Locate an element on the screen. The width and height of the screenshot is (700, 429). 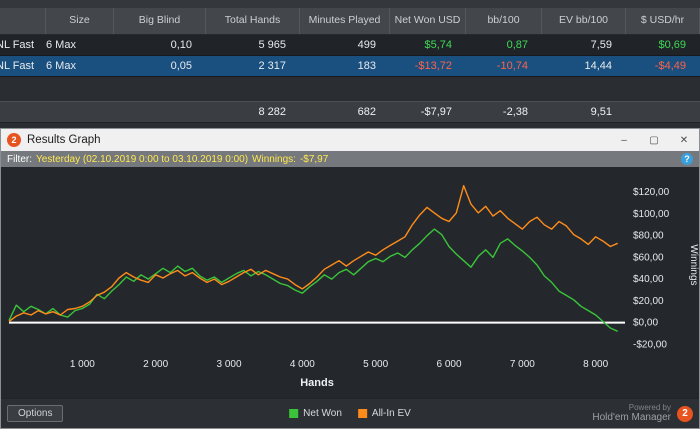
totals-size is located at coordinates (80, 112).